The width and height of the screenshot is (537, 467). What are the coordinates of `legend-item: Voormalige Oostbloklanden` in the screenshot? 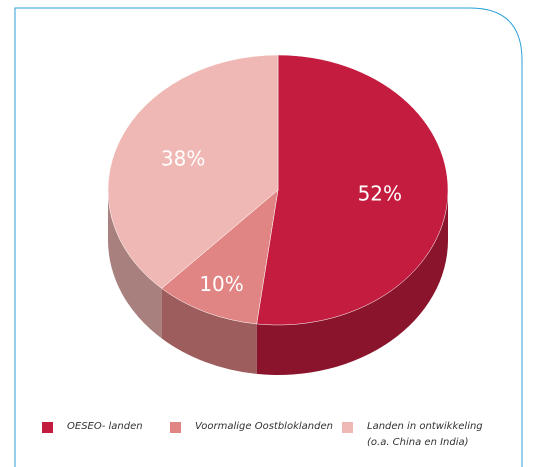 It's located at (251, 427).